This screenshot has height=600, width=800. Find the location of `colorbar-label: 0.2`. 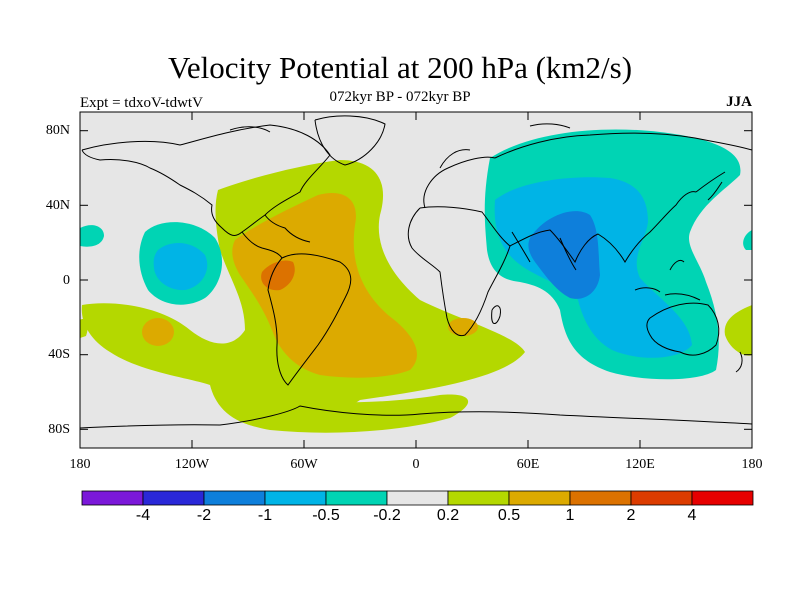

colorbar-label: 0.2 is located at coordinates (448, 515).